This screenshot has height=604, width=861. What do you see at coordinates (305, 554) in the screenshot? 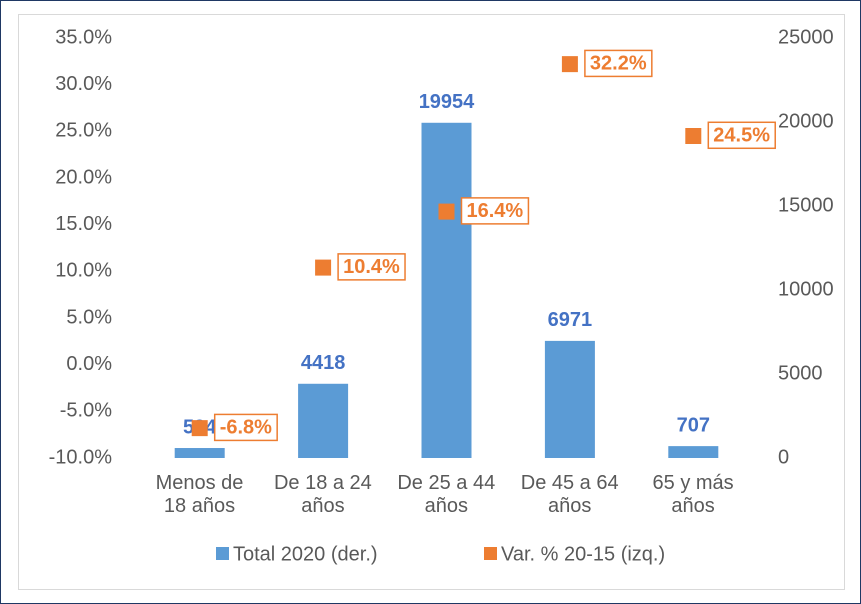
I see `legend-label: Total 2020 (der.)` at bounding box center [305, 554].